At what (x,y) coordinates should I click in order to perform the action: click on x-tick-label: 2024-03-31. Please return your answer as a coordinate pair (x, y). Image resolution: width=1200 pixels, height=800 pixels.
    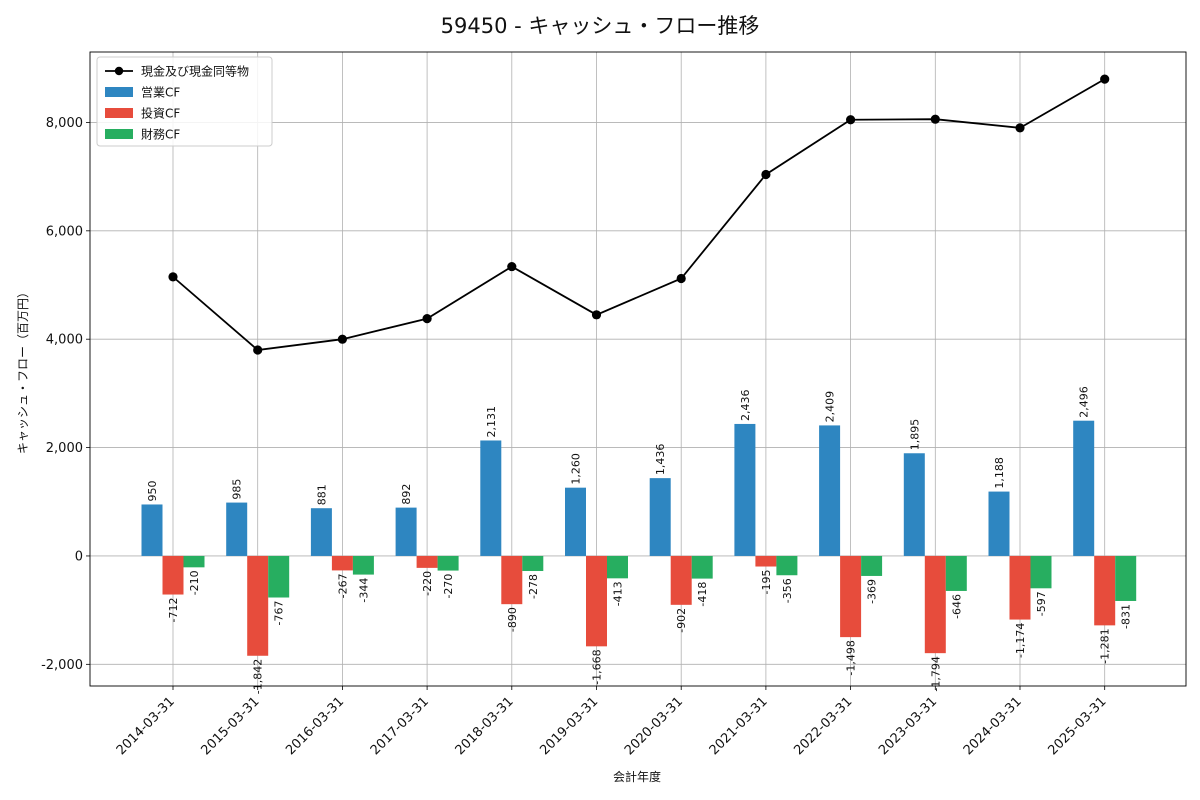
    Looking at the image, I should click on (993, 726).